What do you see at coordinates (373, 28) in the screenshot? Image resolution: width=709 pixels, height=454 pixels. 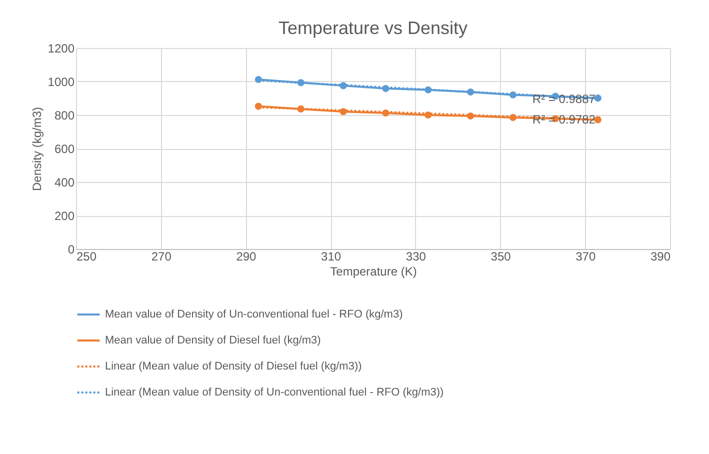 I see `chart-title: Temperature vs Density` at bounding box center [373, 28].